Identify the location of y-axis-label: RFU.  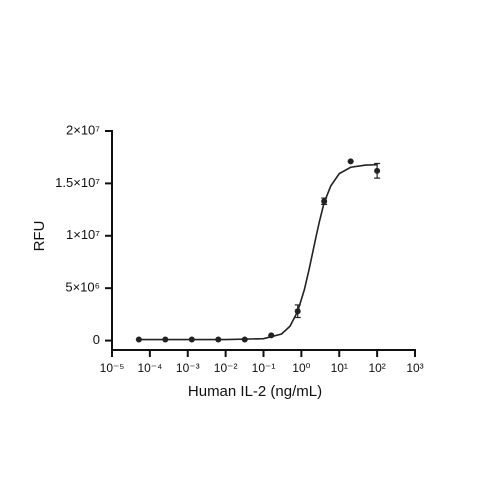
(39, 236).